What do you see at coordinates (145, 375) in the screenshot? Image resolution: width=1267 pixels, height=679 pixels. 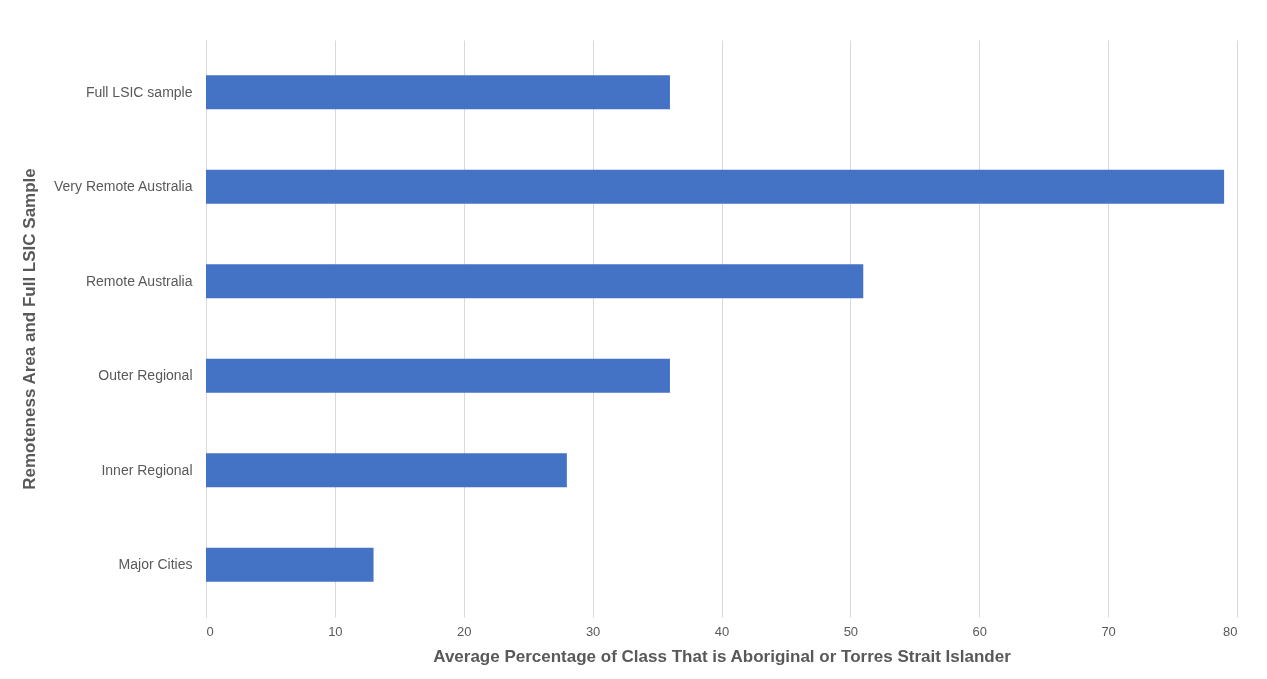 I see `y-tick-label: Outer Regional` at bounding box center [145, 375].